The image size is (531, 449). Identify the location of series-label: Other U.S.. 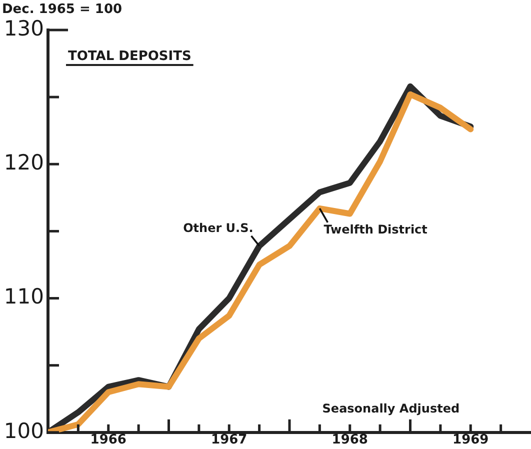
(218, 228).